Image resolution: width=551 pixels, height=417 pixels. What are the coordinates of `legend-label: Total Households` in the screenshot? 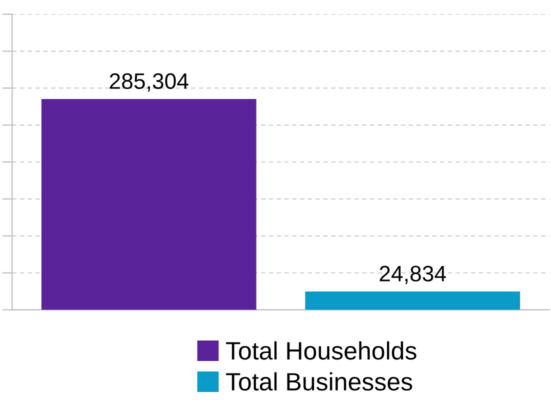 It's located at (321, 350).